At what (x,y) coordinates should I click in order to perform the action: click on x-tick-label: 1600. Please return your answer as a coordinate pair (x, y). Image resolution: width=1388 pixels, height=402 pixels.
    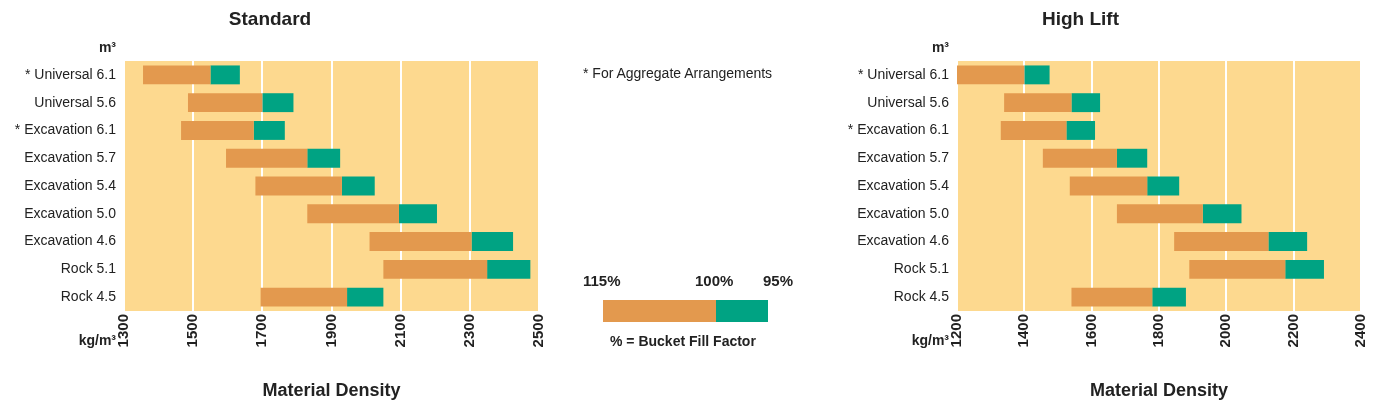
    Looking at the image, I should click on (1090, 331).